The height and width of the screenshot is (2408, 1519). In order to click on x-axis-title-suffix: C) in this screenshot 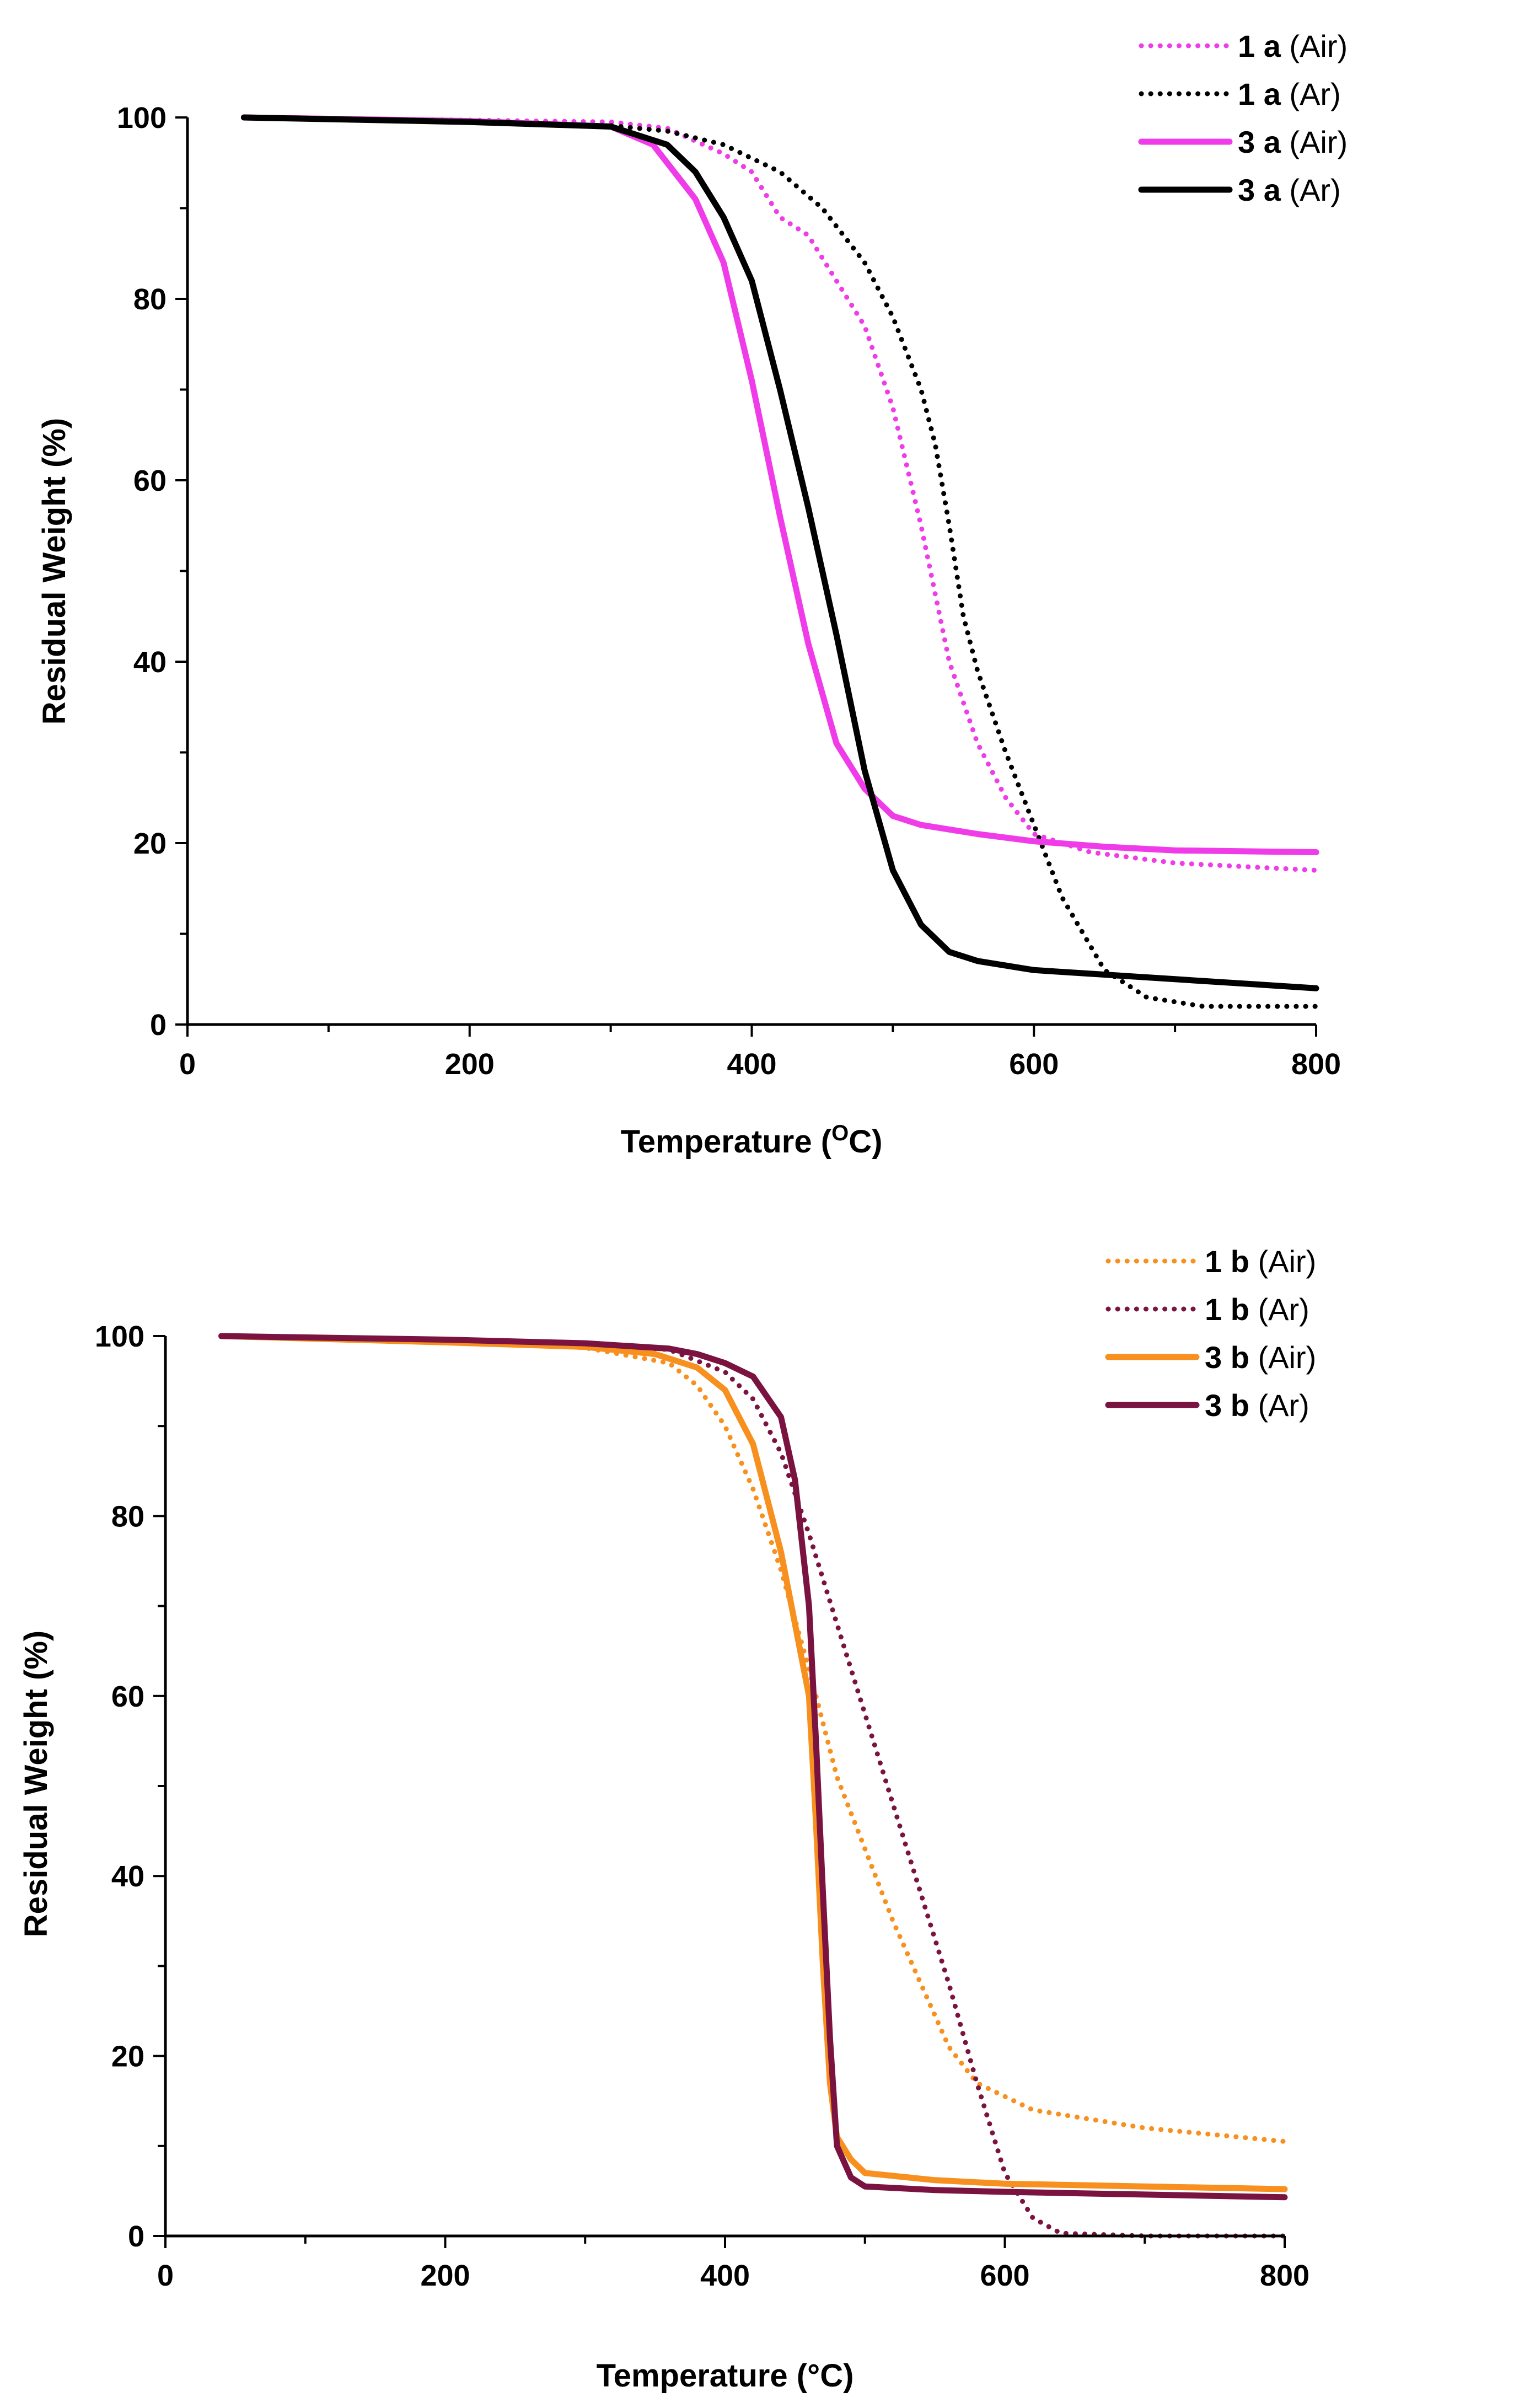, I will do `click(865, 1142)`.